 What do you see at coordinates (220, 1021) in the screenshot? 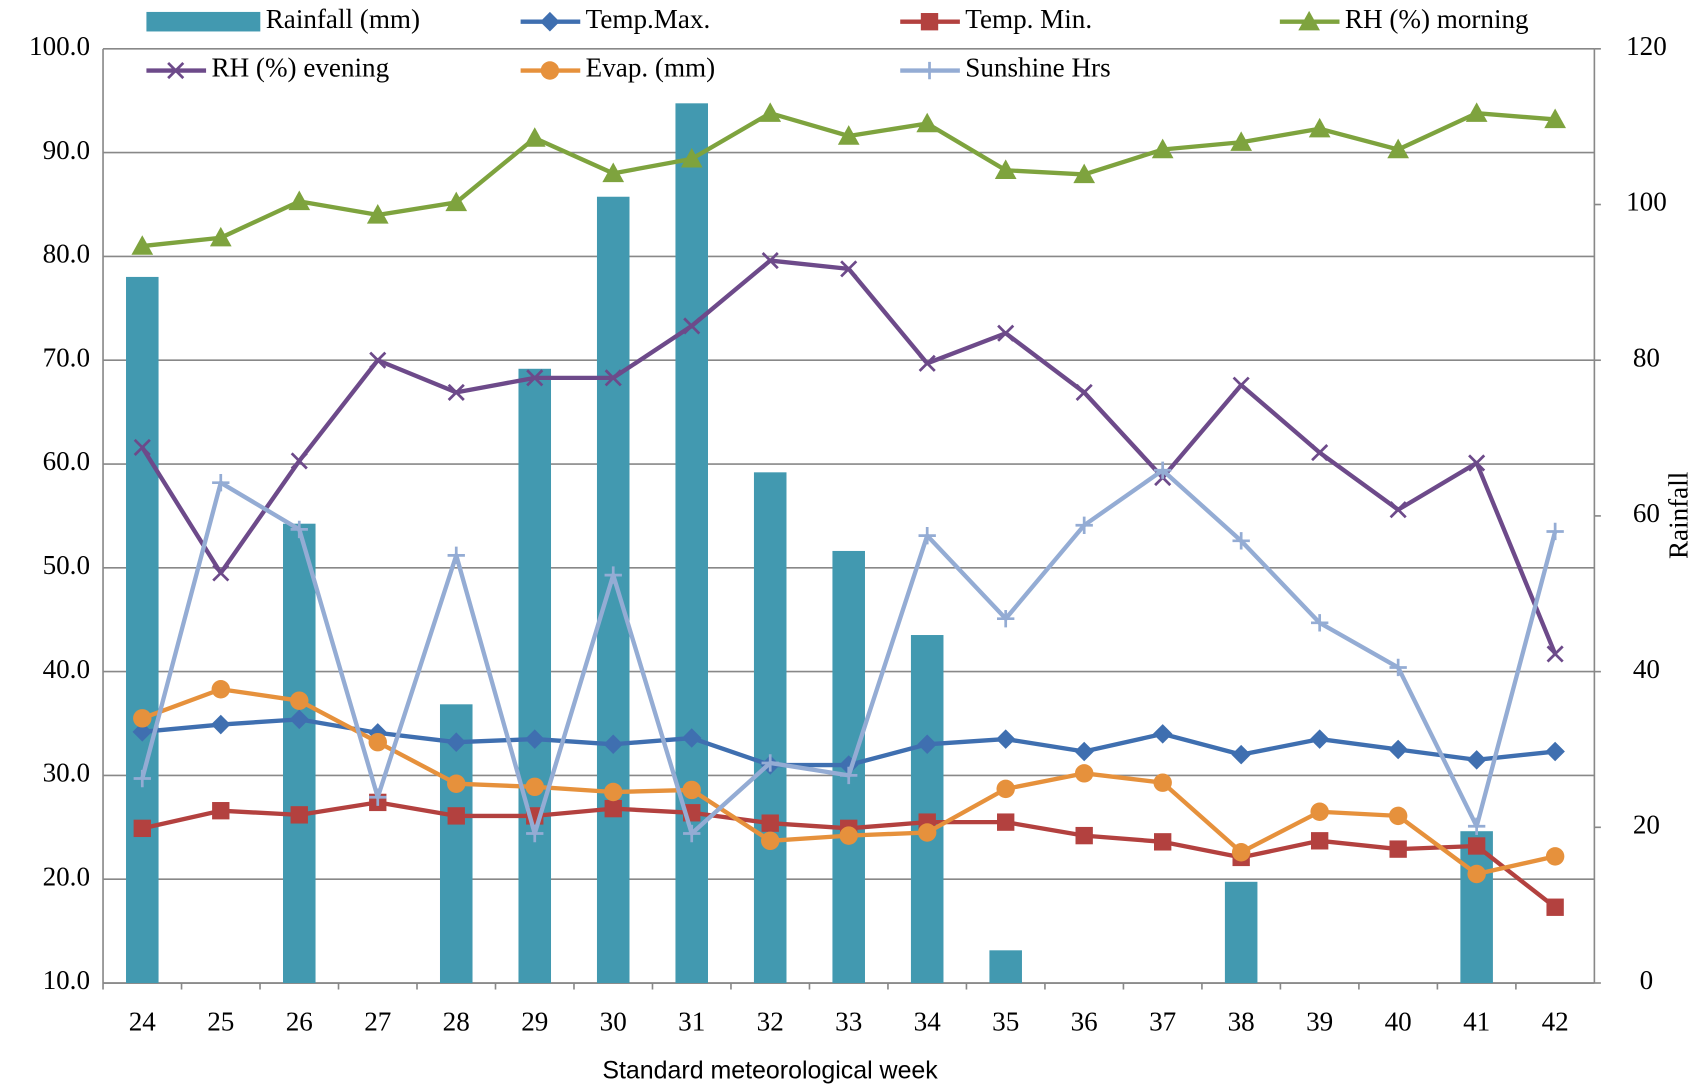
I see `x-tick-label: 25` at bounding box center [220, 1021].